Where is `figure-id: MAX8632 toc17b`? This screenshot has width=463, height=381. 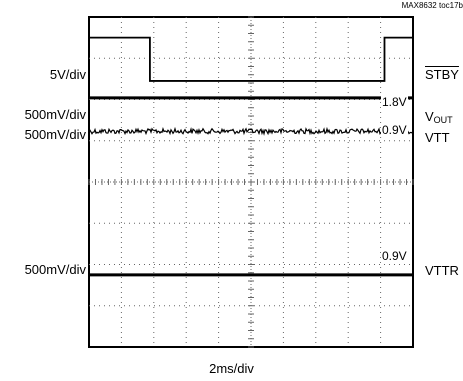
figure-id: MAX8632 toc17b is located at coordinates (432, 5).